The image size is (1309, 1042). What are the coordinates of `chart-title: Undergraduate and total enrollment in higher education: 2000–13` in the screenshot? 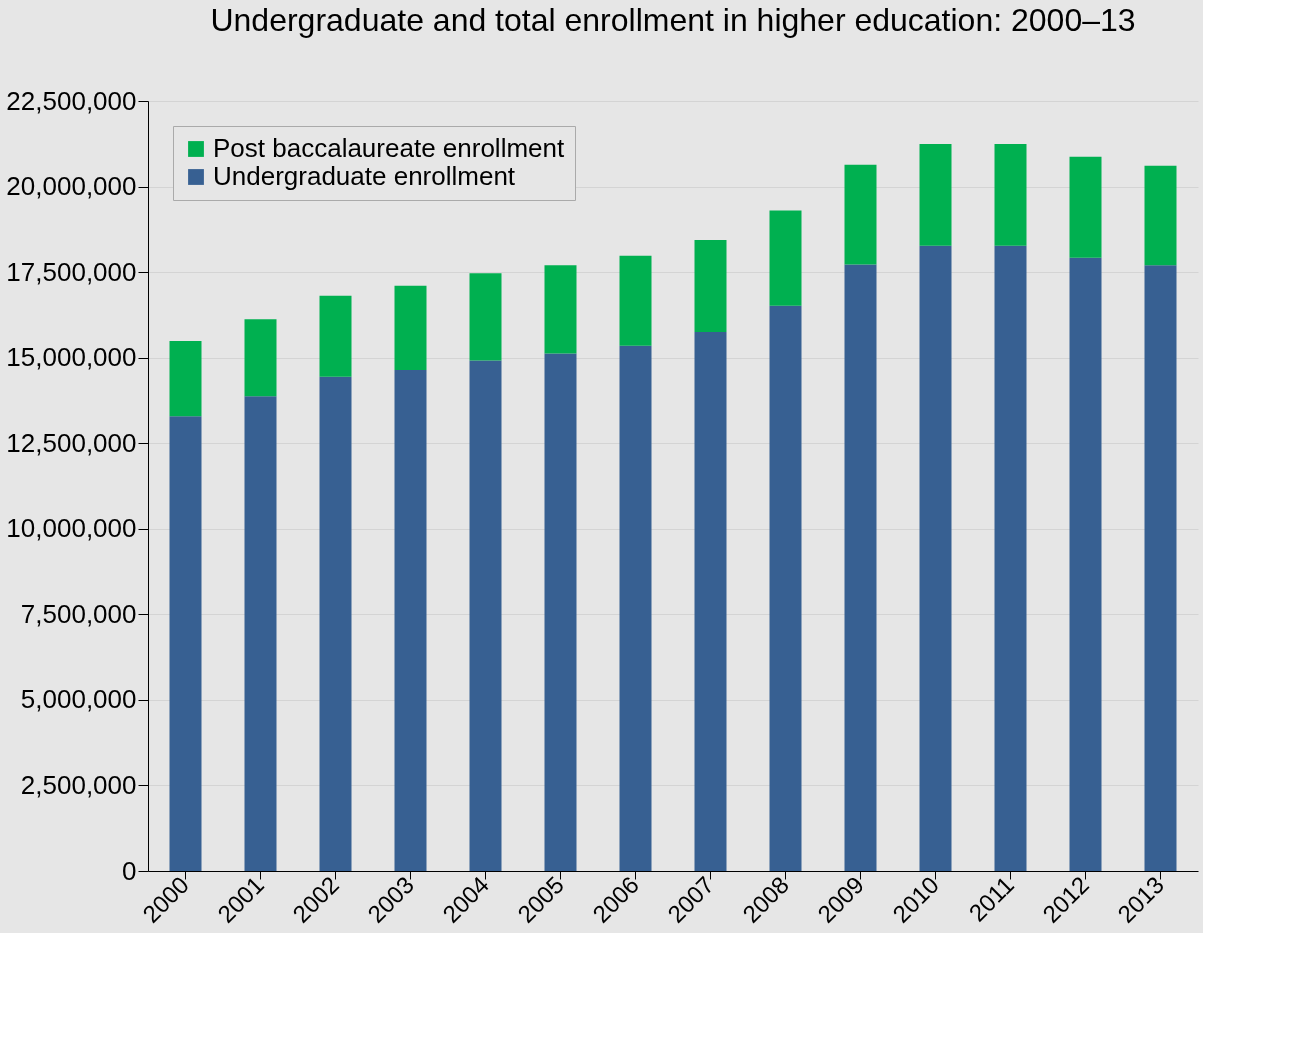 It's located at (673, 20).